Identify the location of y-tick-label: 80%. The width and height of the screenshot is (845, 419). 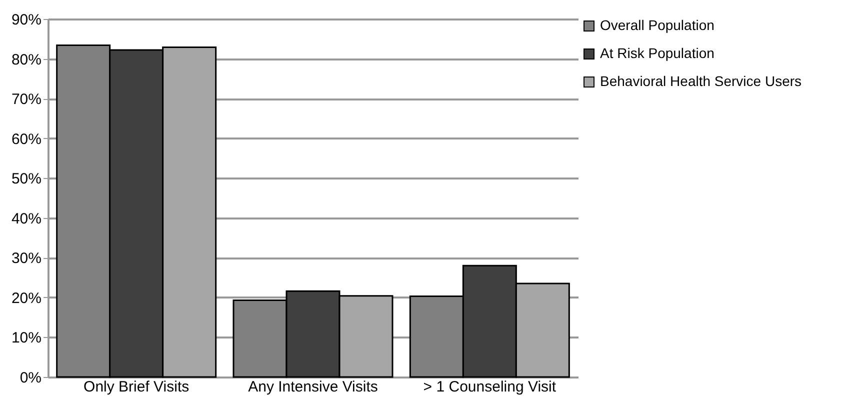
(26, 59).